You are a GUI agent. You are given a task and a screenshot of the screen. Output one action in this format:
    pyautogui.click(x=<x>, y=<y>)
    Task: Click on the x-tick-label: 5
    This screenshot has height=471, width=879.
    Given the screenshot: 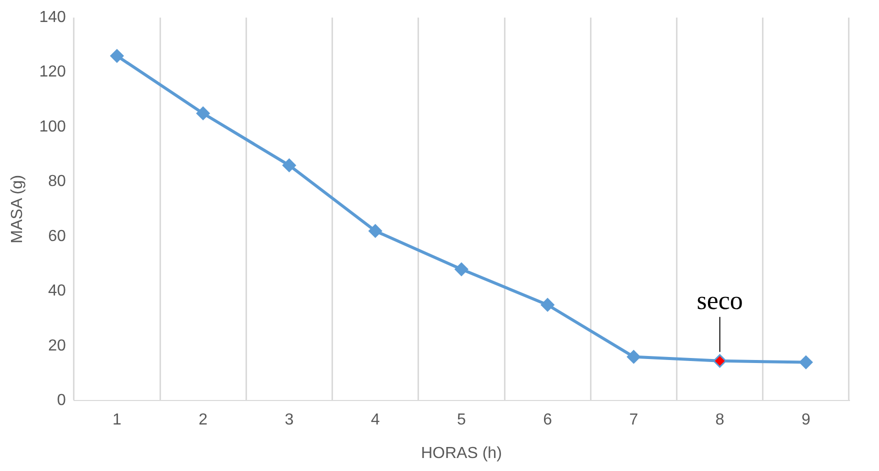 What is the action you would take?
    pyautogui.click(x=461, y=420)
    